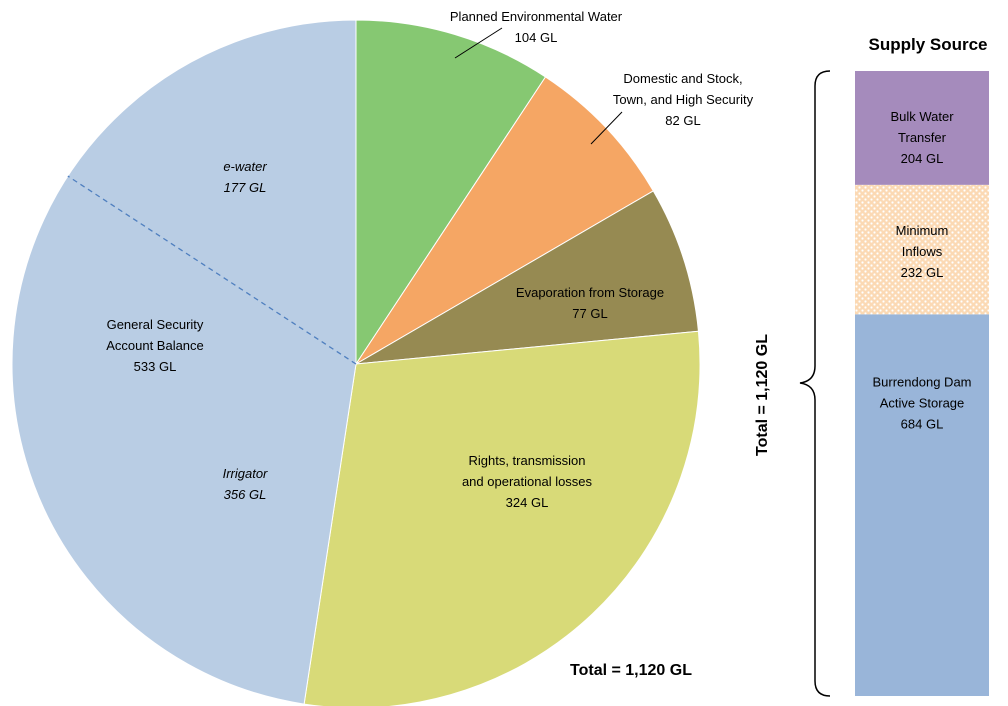  I want to click on label-minimum: Minimum Inflows 232 GL, so click(922, 251).